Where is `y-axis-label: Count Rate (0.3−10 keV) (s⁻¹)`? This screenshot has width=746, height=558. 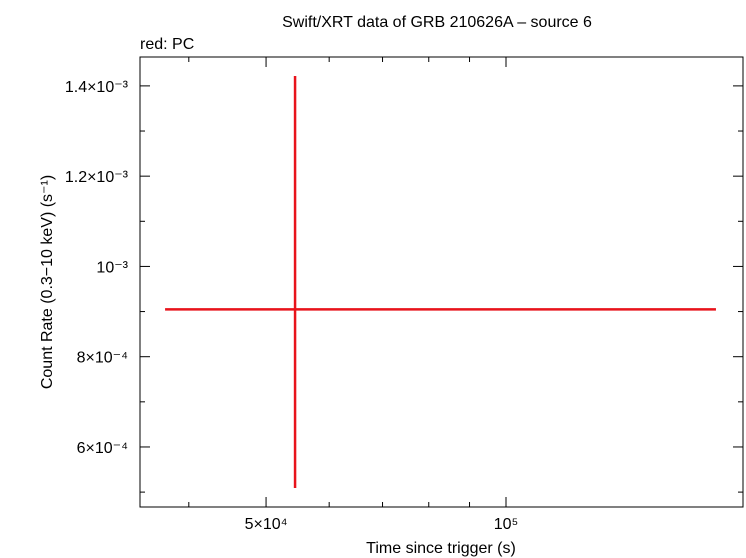
y-axis-label: Count Rate (0.3−10 keV) (s⁻¹) is located at coordinates (47, 282).